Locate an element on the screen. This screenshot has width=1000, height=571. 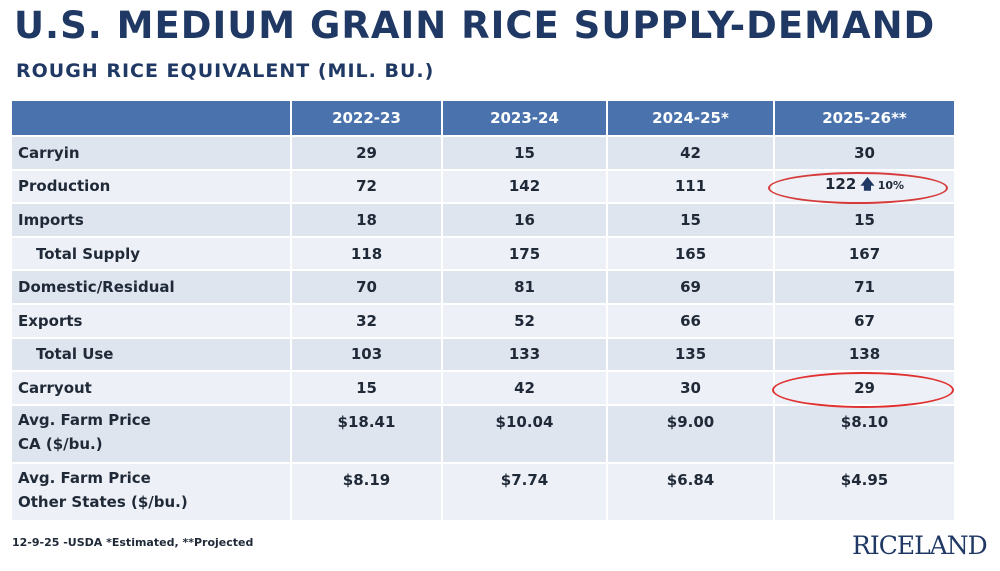
cell: 67 is located at coordinates (864, 319).